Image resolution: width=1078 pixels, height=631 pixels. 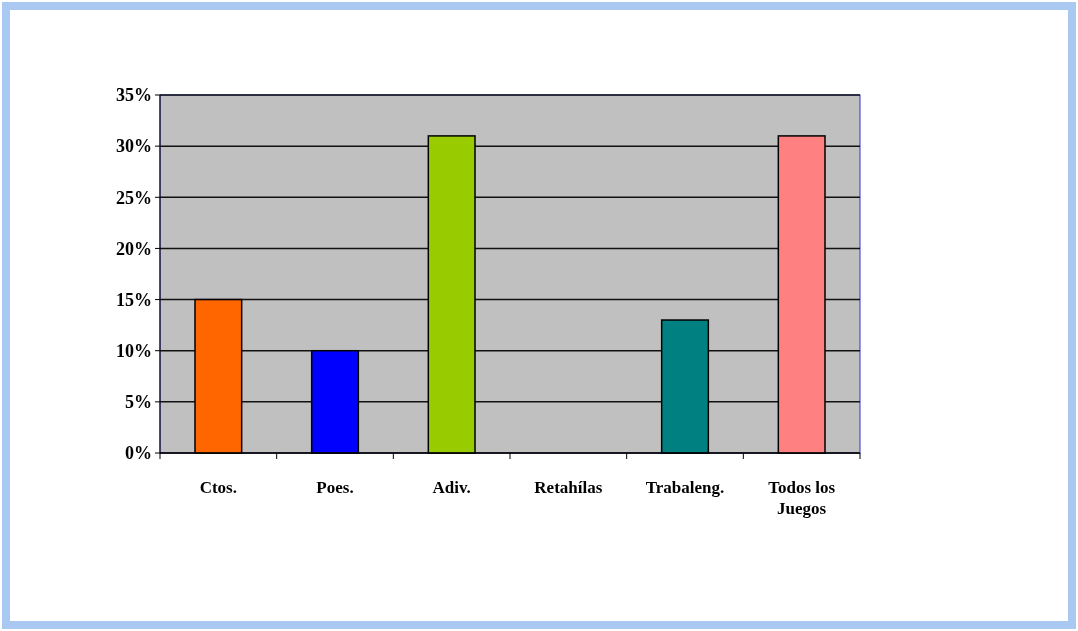 I want to click on x-tick-label: Poes., so click(x=335, y=487).